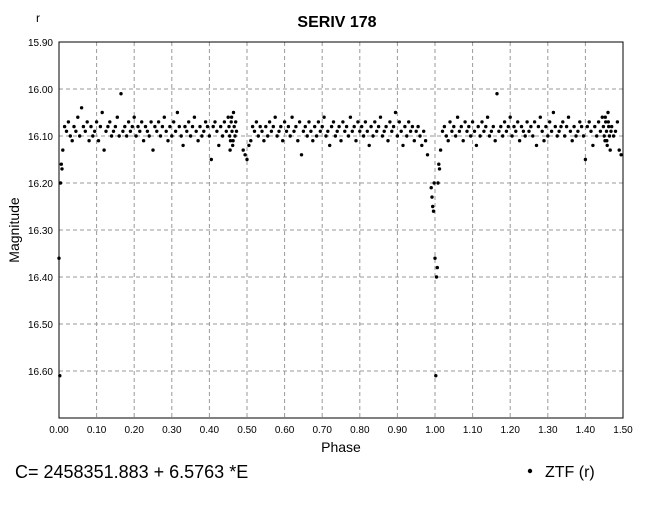 This screenshot has height=510, width=664. I want to click on chart-title: SERIV 178, so click(336, 22).